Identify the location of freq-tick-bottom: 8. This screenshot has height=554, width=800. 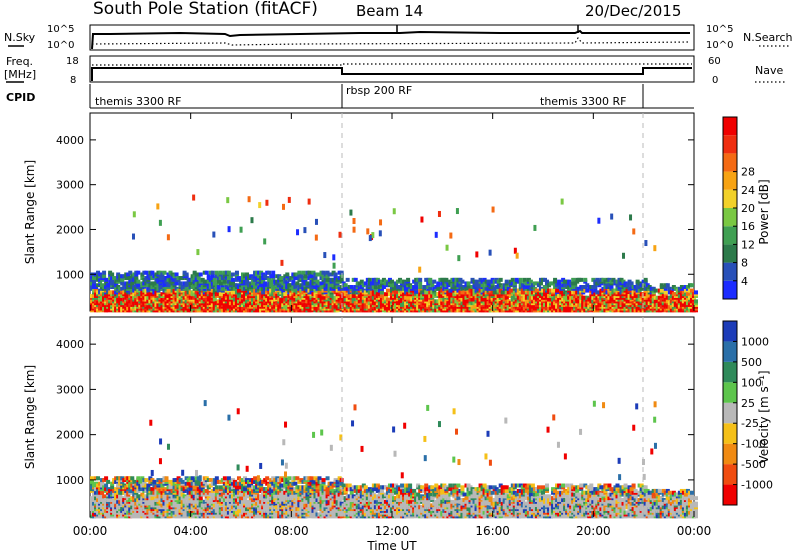
(73, 80).